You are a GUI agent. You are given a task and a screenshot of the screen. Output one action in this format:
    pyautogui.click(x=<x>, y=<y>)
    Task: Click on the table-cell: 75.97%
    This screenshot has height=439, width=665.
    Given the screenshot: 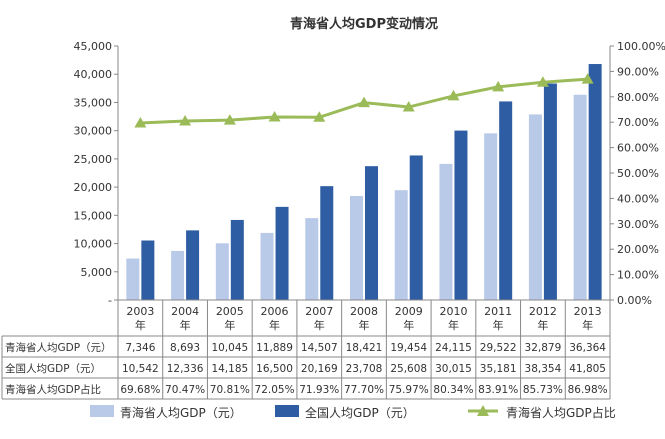 What is the action you would take?
    pyautogui.click(x=409, y=390)
    